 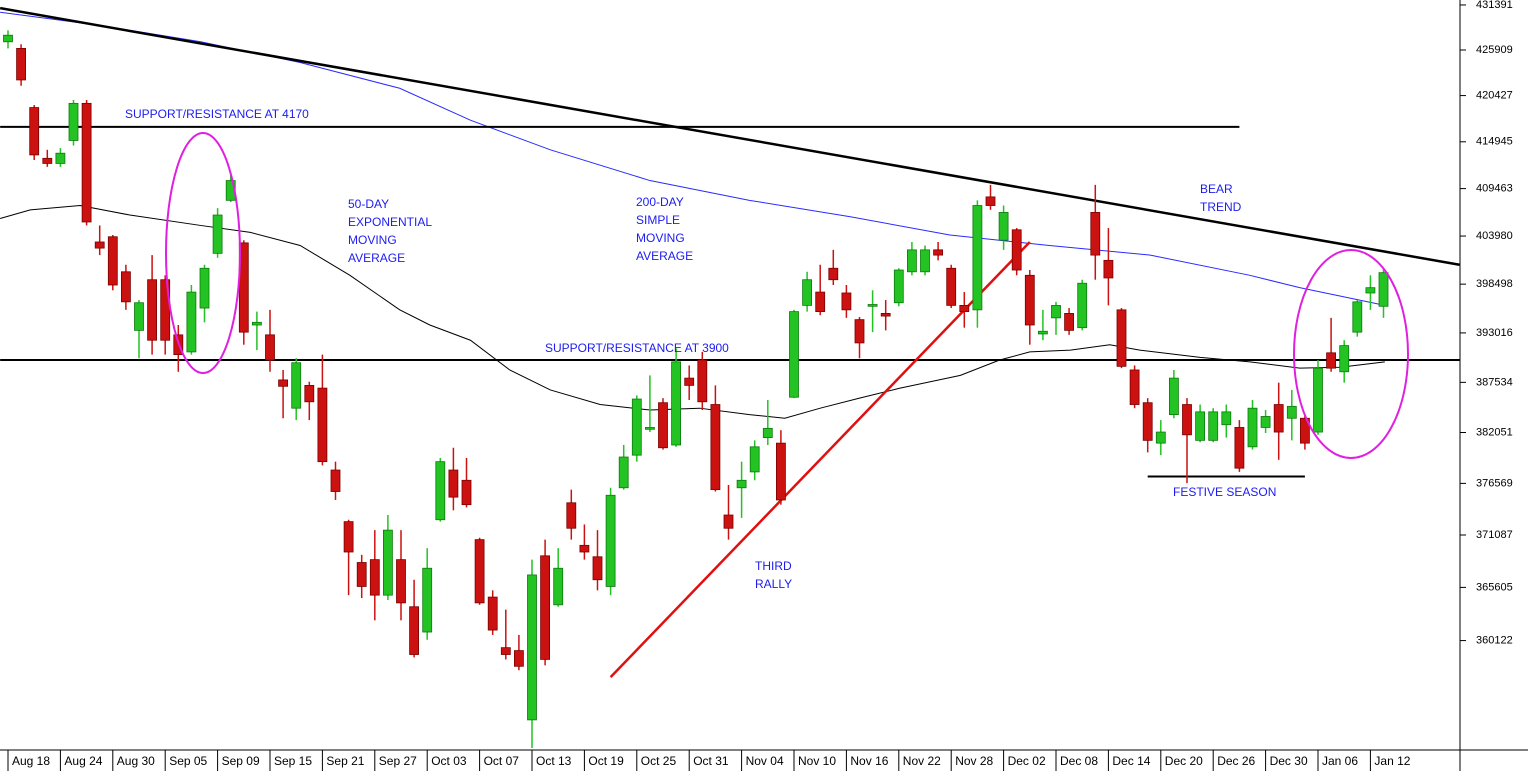 What do you see at coordinates (1494, 587) in the screenshot?
I see `y-tick-label: 365605` at bounding box center [1494, 587].